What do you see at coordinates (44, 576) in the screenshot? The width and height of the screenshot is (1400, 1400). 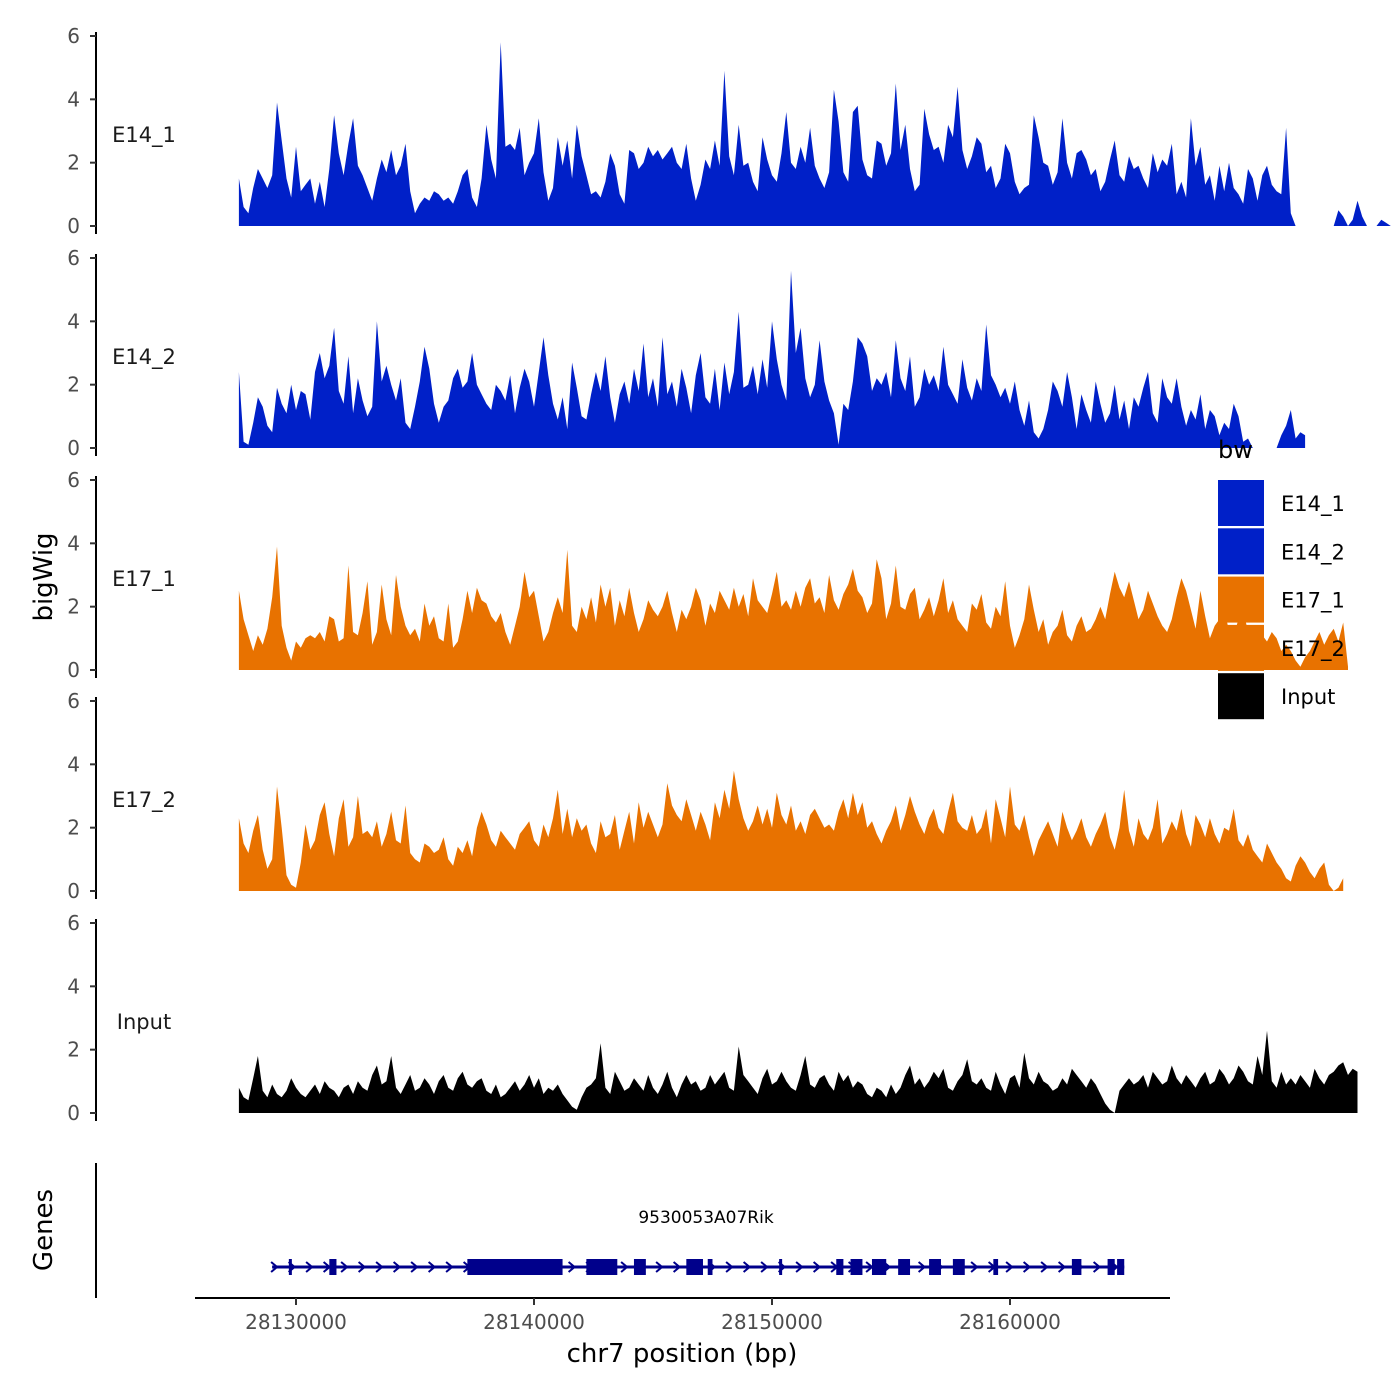 I see `y-axis-title: bigWig` at bounding box center [44, 576].